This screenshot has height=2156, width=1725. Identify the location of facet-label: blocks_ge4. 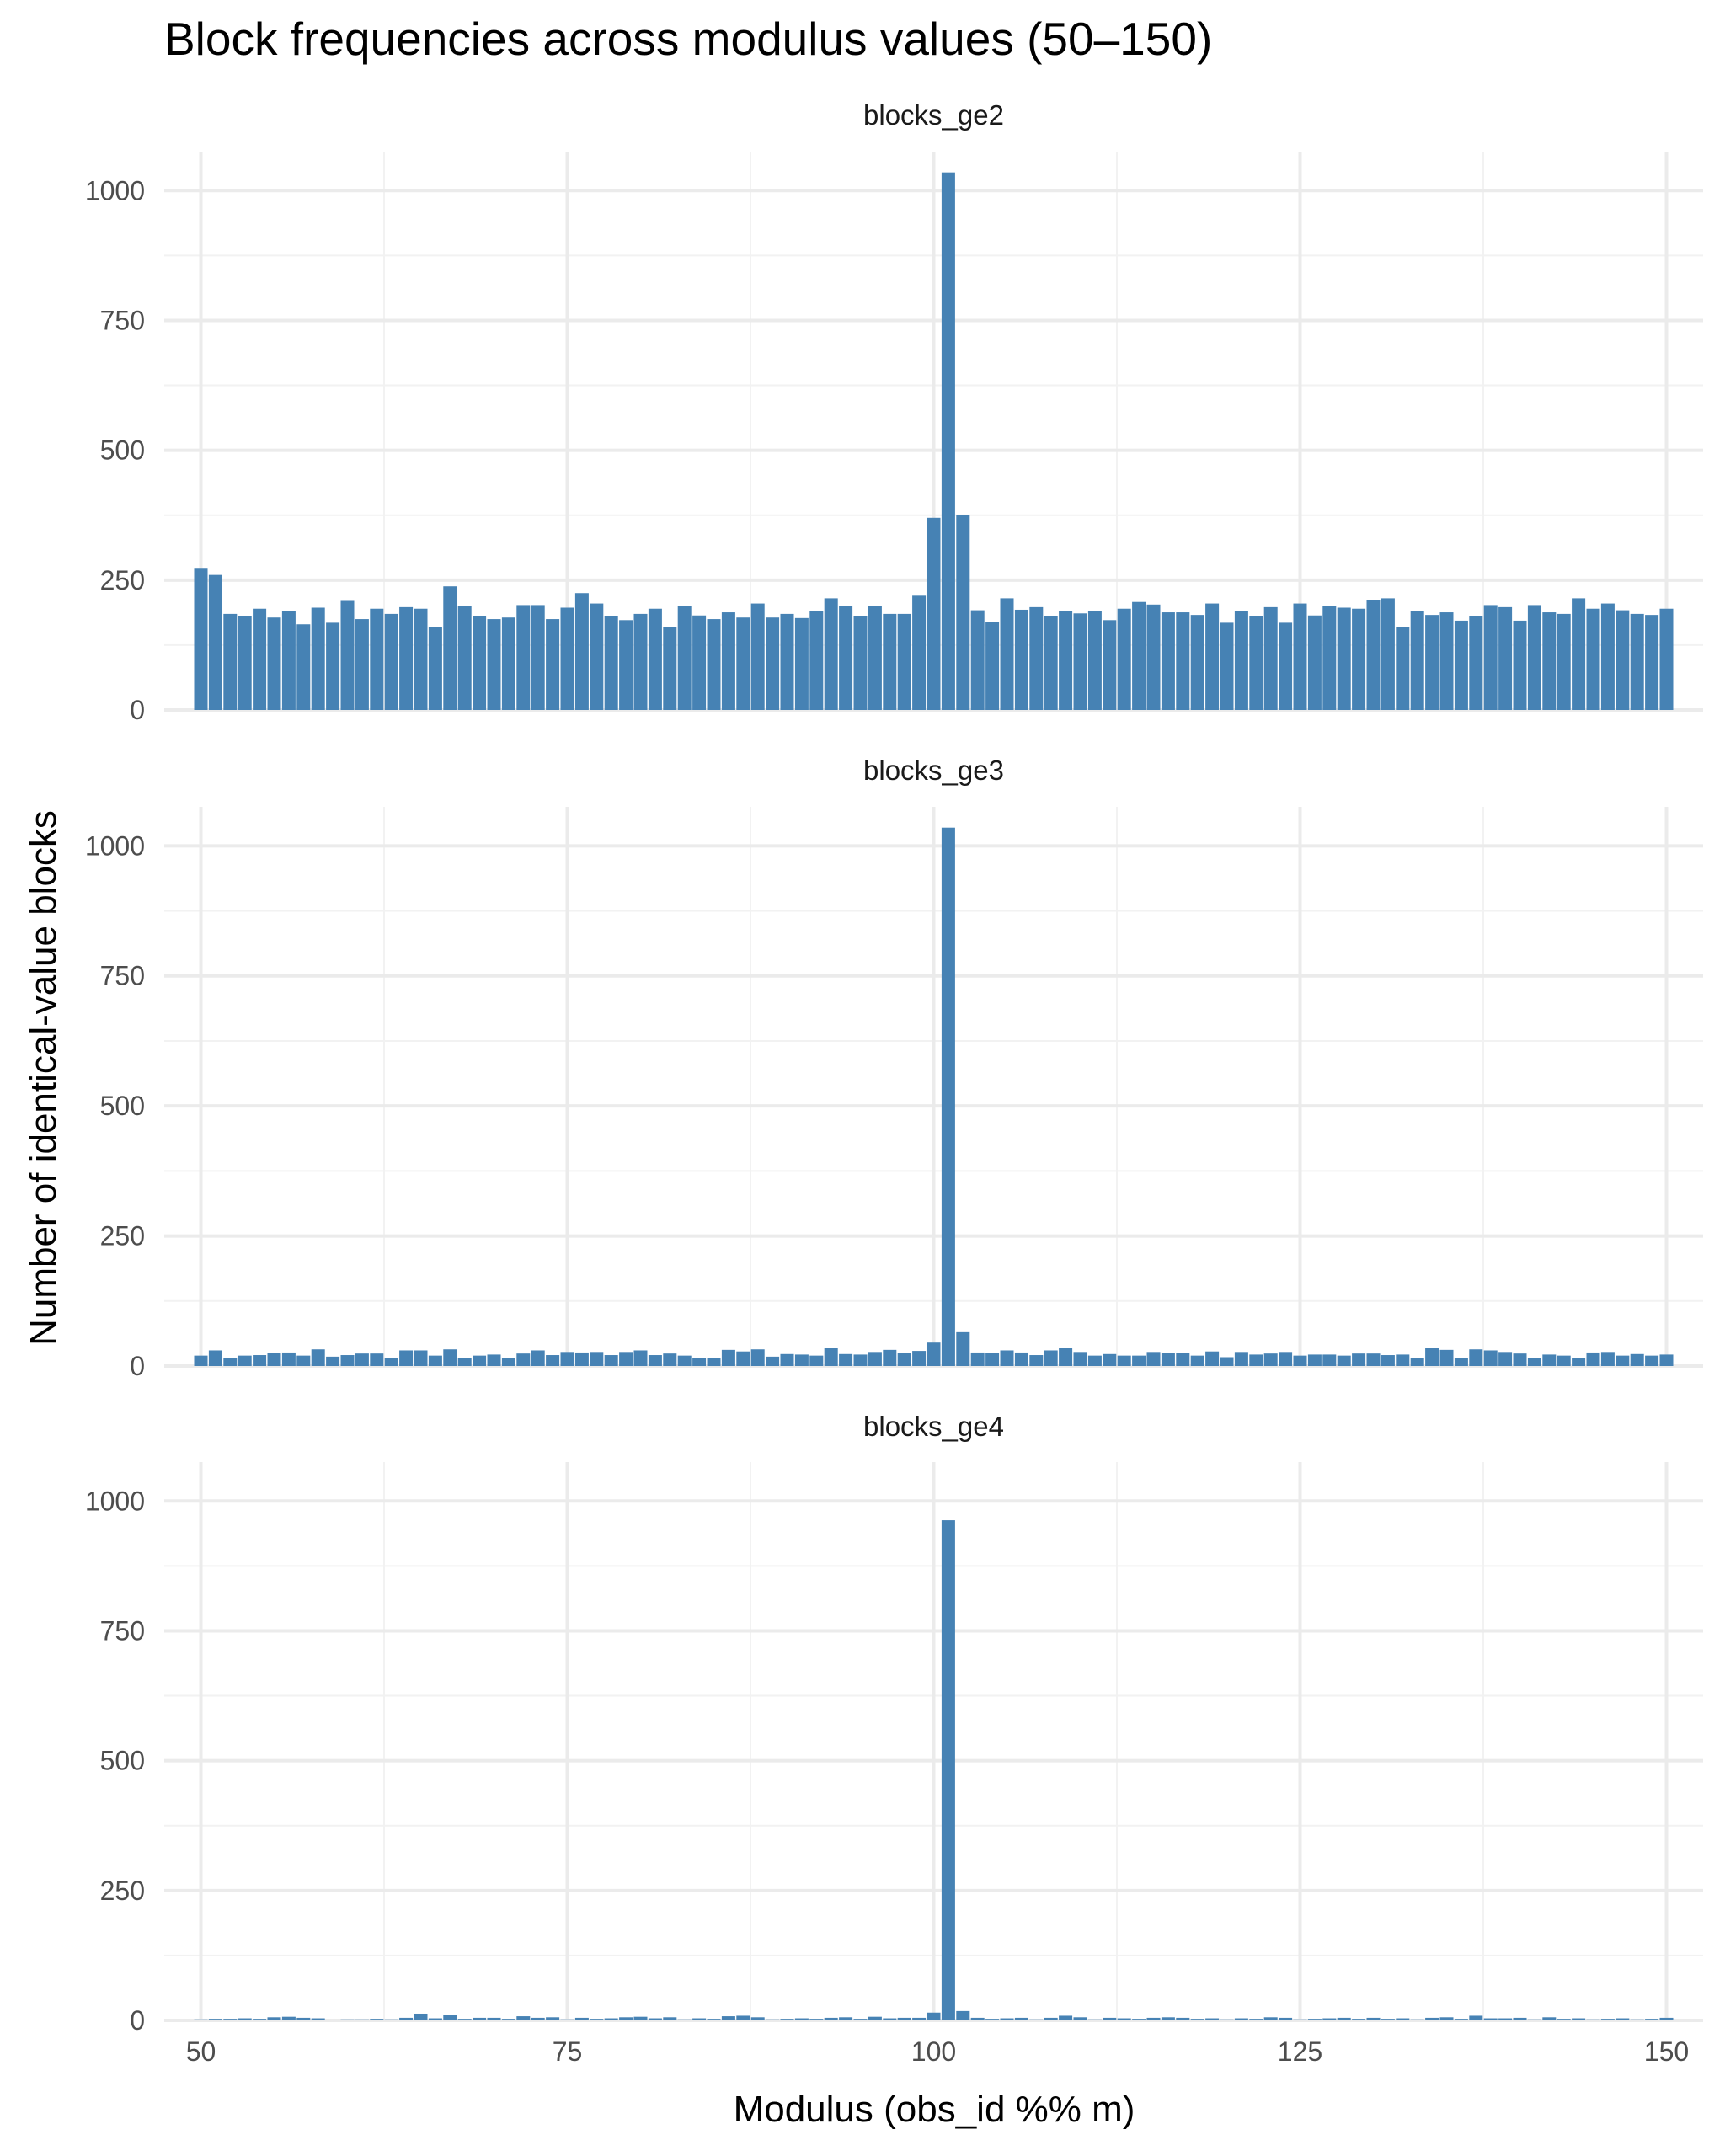
(933, 1426).